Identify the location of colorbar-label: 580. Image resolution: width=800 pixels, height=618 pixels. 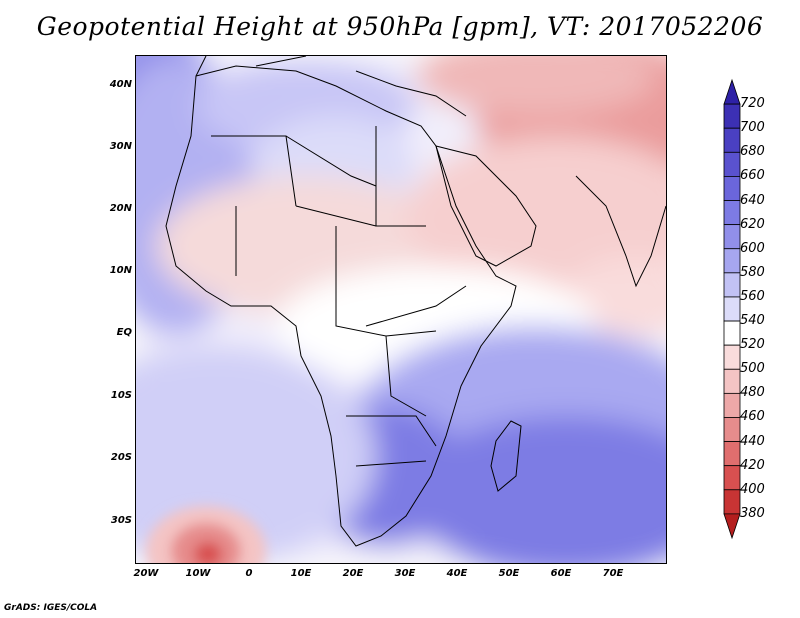
(752, 272).